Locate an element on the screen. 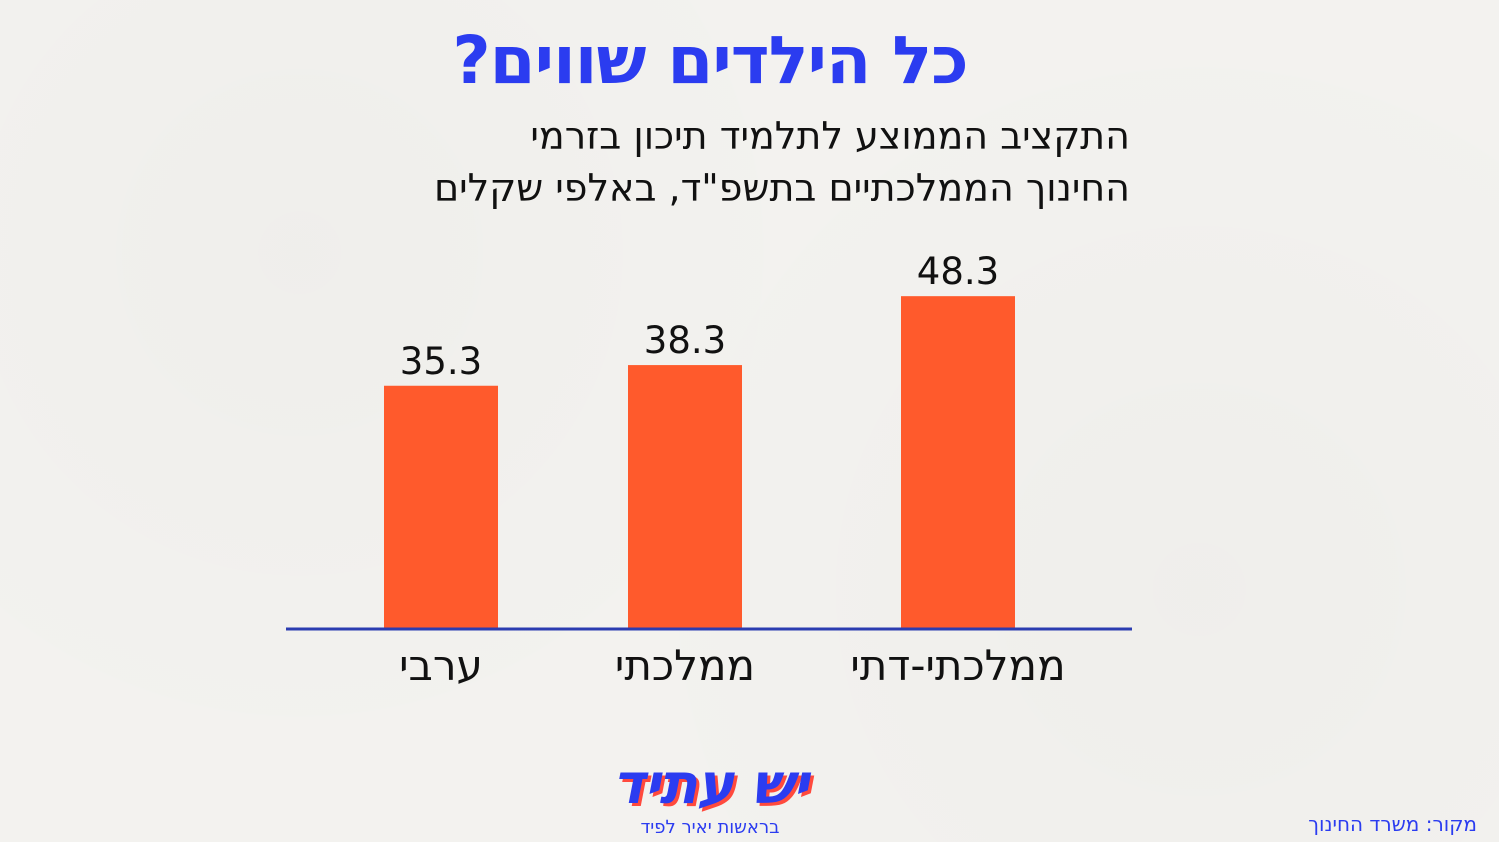 This screenshot has width=1499, height=842. subtitle-line-2: החינוך הממלכתיים בתשפ"ד, באלפי שקלים is located at coordinates (781, 188).